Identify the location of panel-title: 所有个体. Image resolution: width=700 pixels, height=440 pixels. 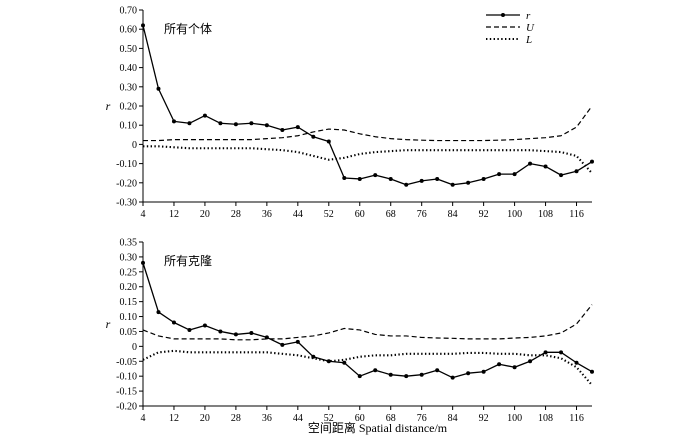
(188, 29).